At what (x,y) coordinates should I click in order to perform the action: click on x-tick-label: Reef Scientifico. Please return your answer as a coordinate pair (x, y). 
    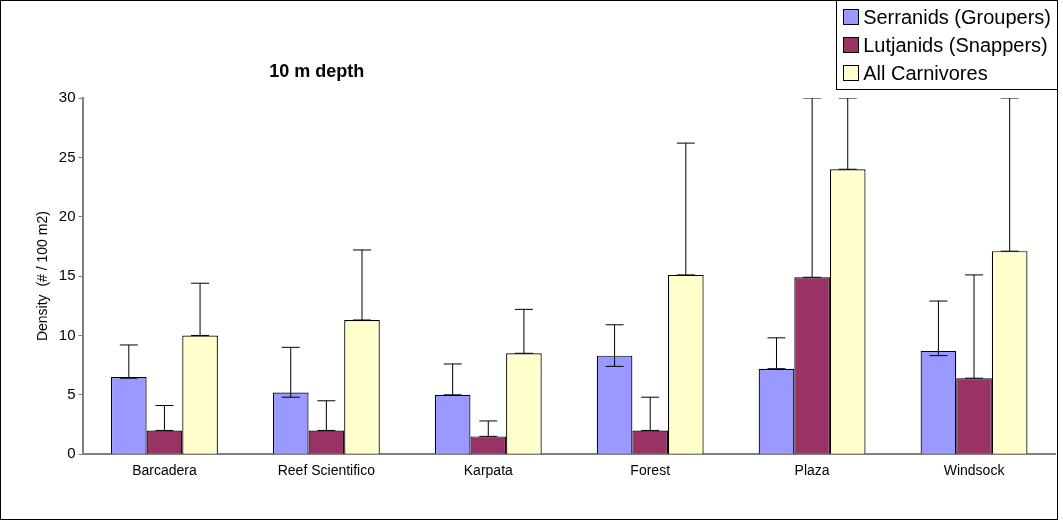
    Looking at the image, I should click on (326, 470).